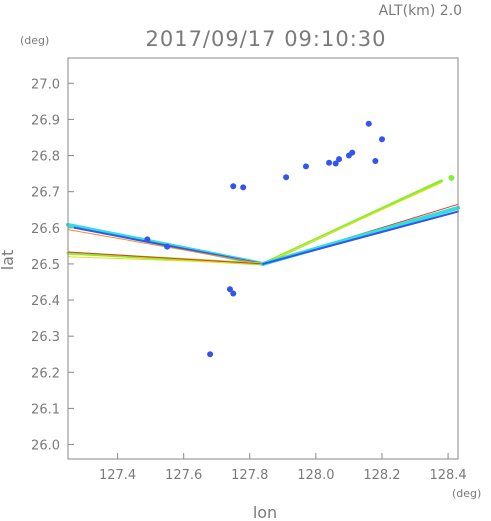  What do you see at coordinates (466, 493) in the screenshot?
I see `x-unit-label: (deg)` at bounding box center [466, 493].